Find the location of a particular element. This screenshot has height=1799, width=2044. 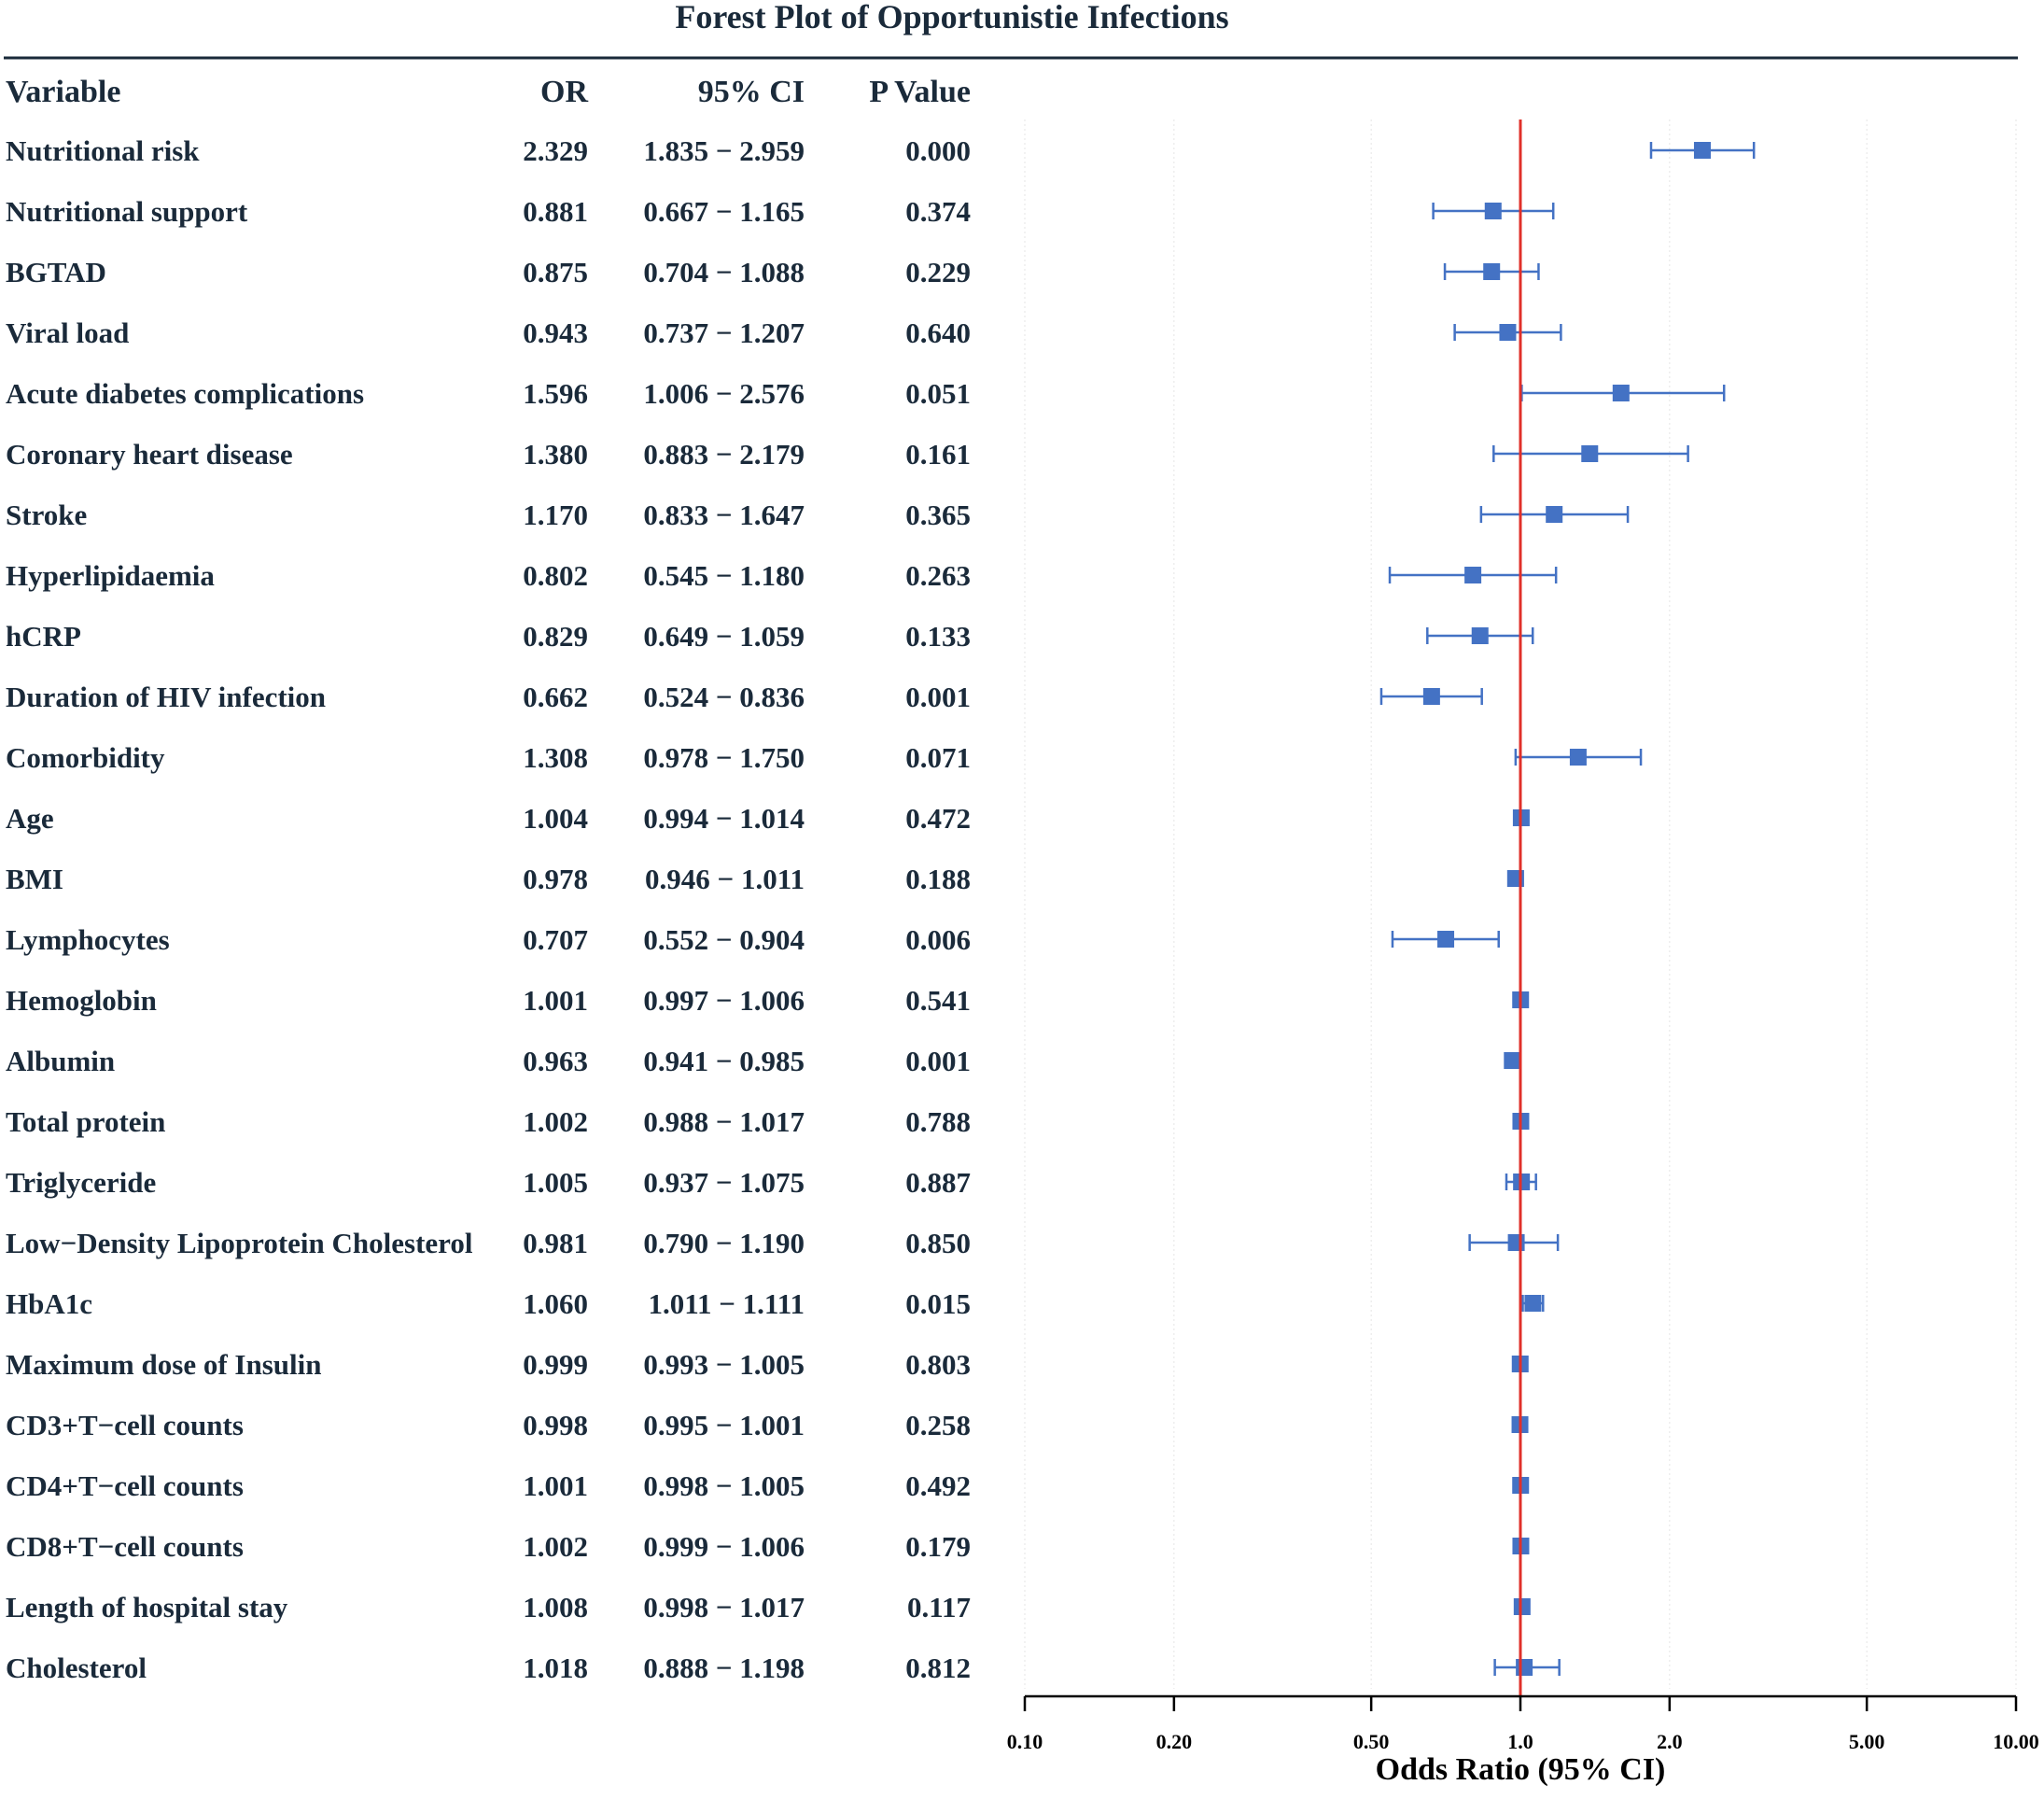

row-ci: 0.997 − 1.006 is located at coordinates (724, 1000).